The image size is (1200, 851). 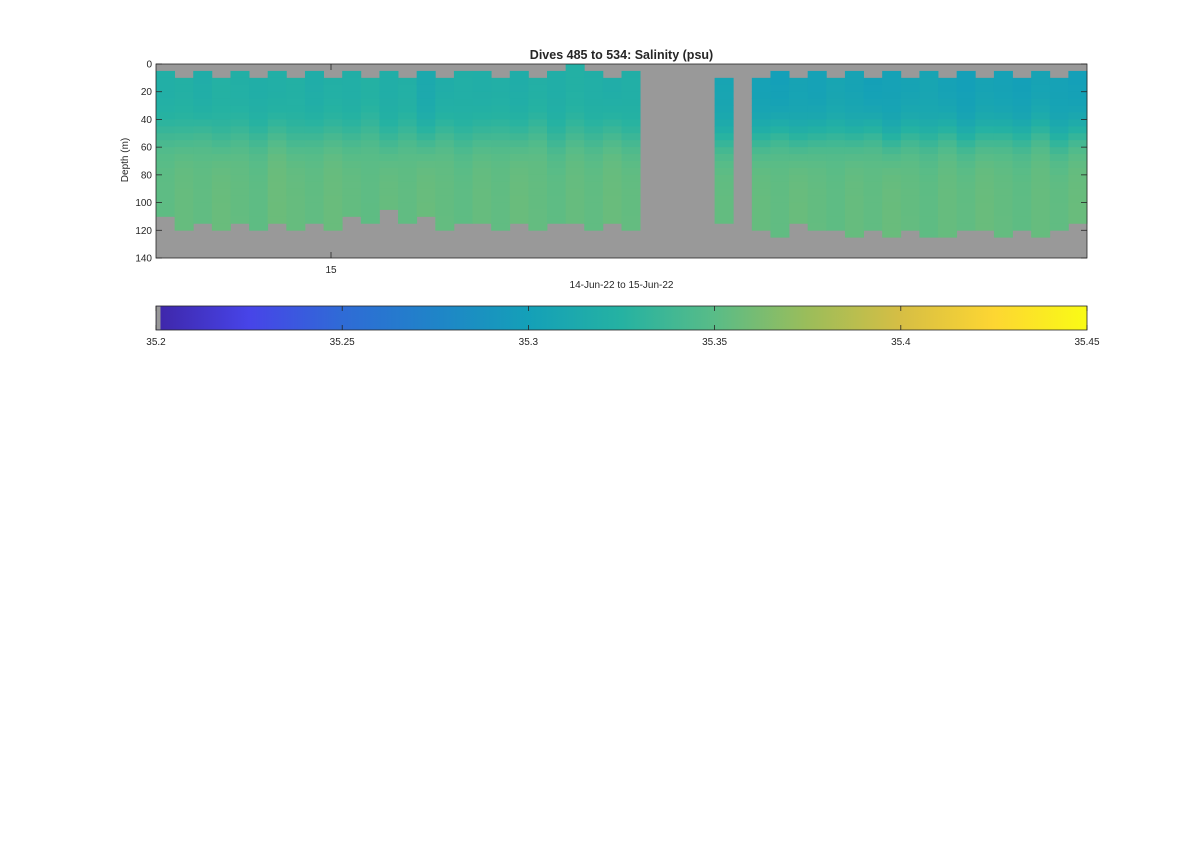 I want to click on x-axis-ticks: 15, so click(x=331, y=170).